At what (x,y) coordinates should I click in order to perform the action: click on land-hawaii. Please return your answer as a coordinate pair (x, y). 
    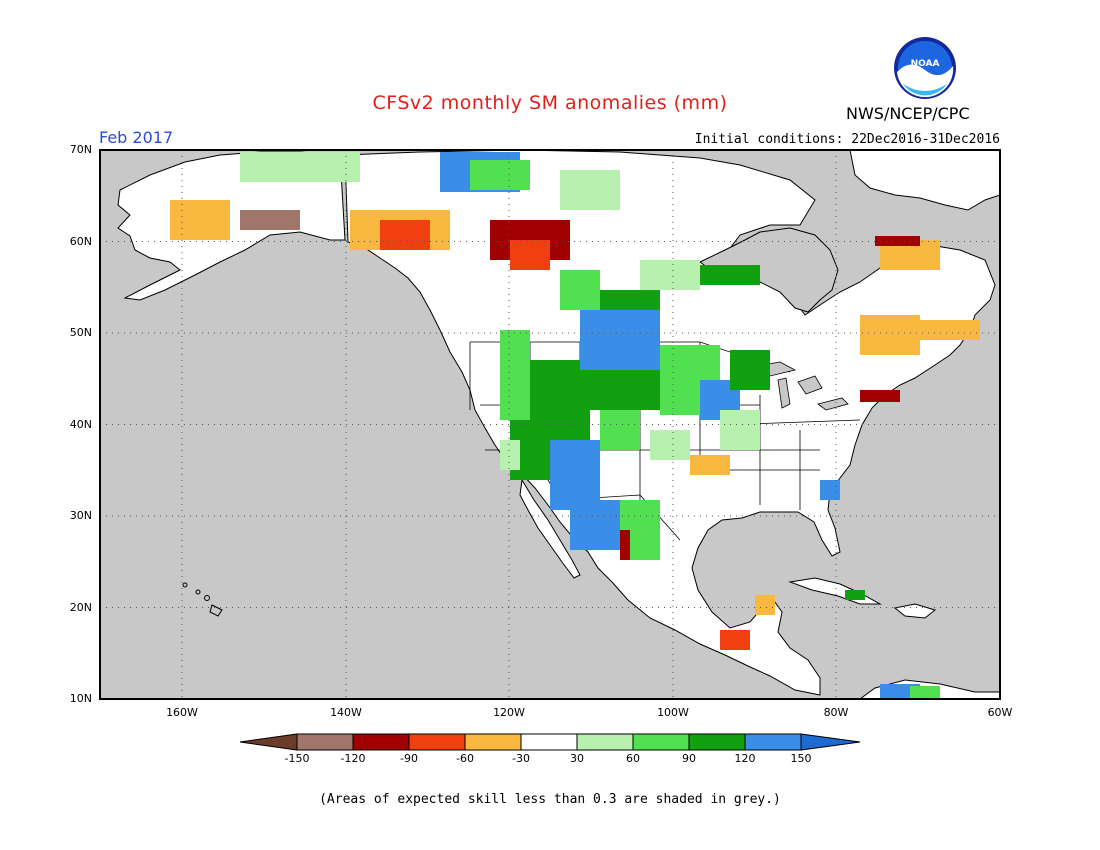
    Looking at the image, I should click on (202, 599).